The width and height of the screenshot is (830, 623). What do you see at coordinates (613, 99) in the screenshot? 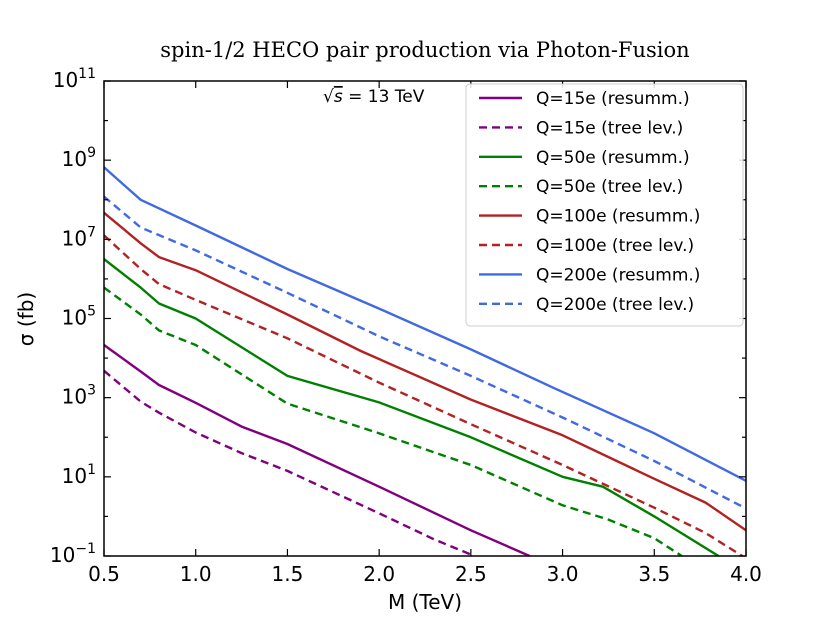
I see `legend-label-0: Q=15e (resumm.)` at bounding box center [613, 99].